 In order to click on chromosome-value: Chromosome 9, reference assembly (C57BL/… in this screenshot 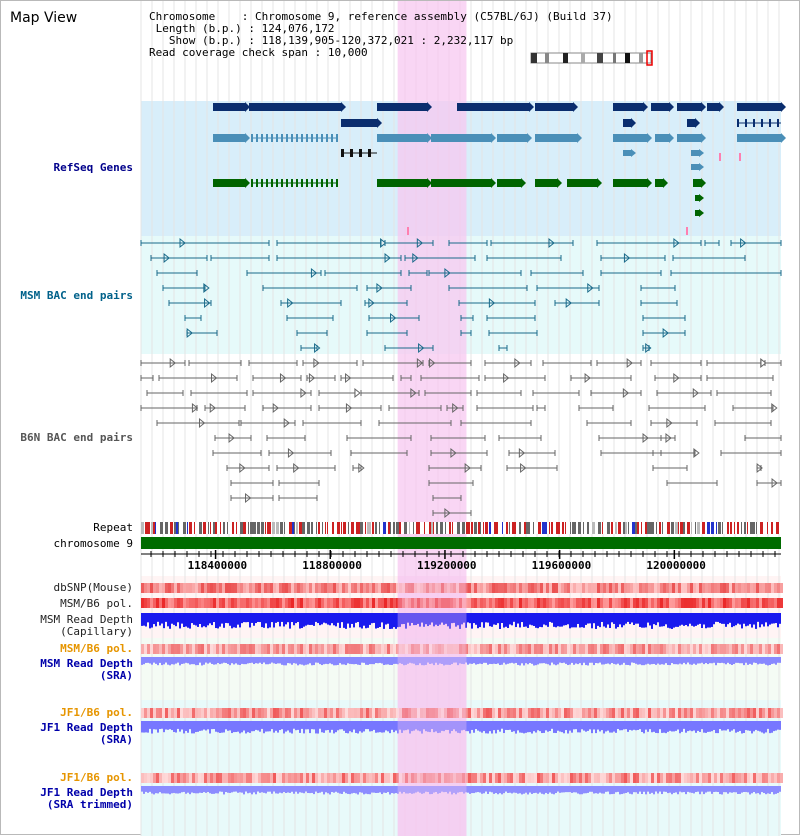, I will do `click(433, 16)`.